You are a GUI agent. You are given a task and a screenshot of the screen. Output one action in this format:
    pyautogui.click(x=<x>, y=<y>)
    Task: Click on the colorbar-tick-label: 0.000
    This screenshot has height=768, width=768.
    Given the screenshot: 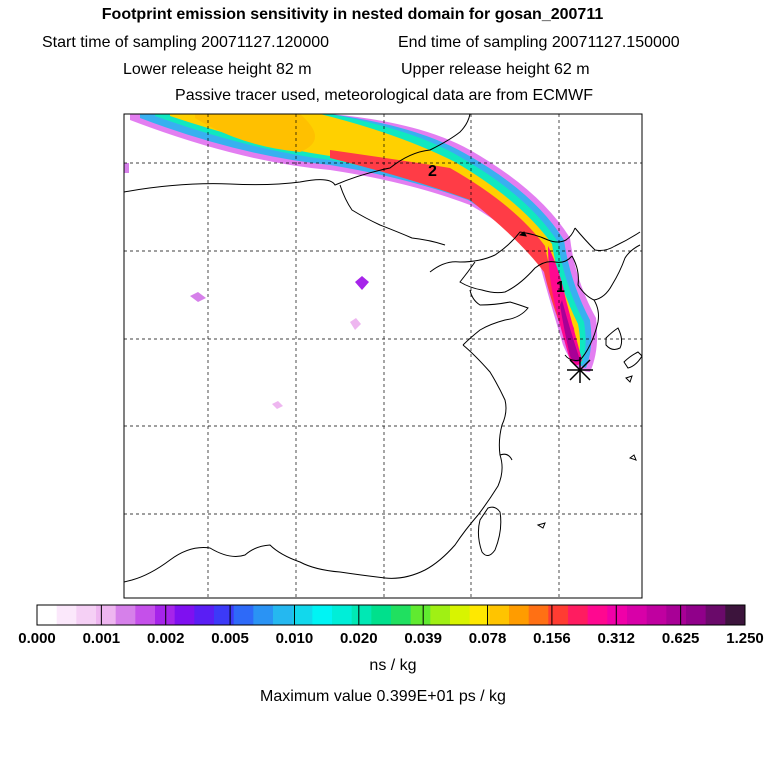 What is the action you would take?
    pyautogui.click(x=37, y=638)
    